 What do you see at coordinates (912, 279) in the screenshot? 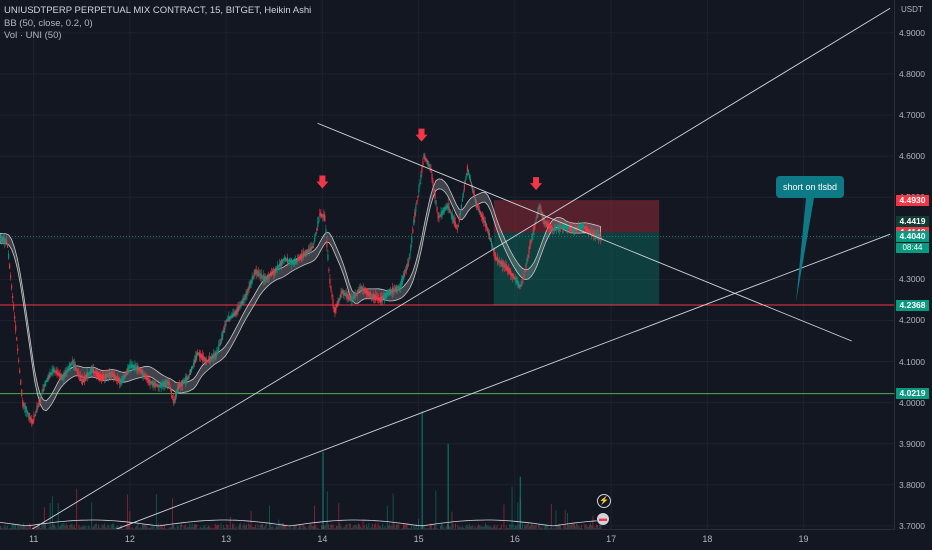
I see `price-tick: 4.3000` at bounding box center [912, 279].